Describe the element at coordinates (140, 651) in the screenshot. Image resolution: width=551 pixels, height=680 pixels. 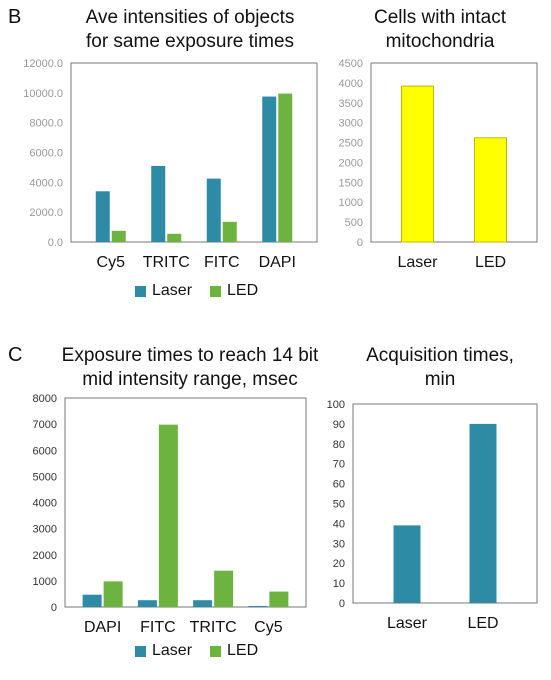
I see `legend-swatch-laser-c` at that location.